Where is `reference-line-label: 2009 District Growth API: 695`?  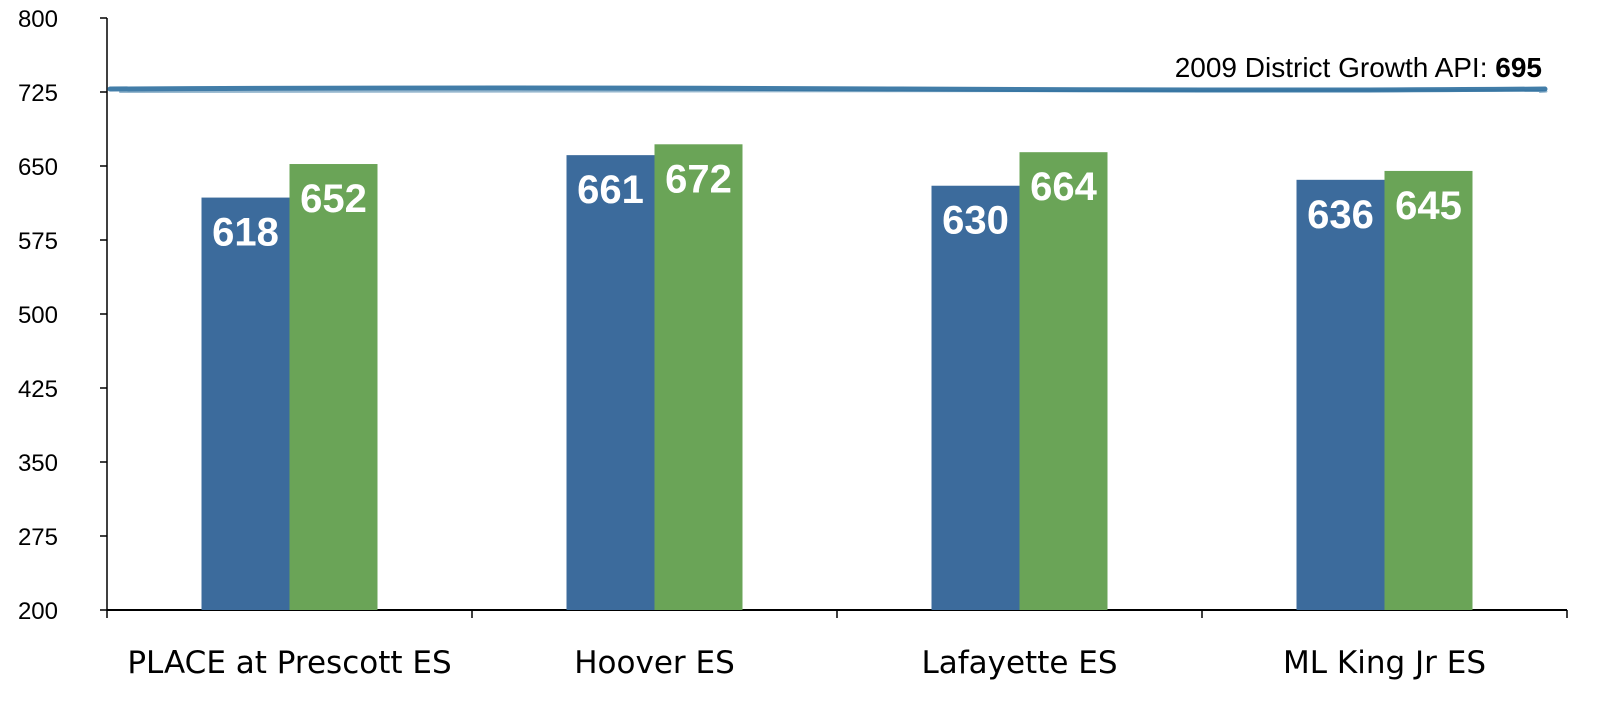 reference-line-label: 2009 District Growth API: 695 is located at coordinates (1358, 67).